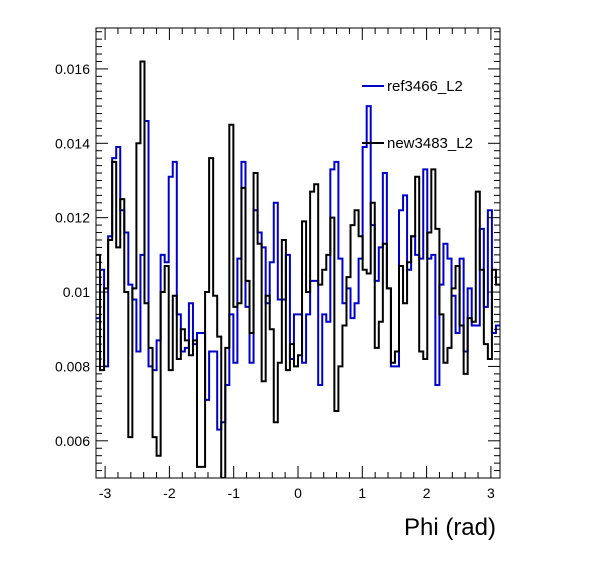  Describe the element at coordinates (72, 441) in the screenshot. I see `y-tick-label: 0.006` at that location.